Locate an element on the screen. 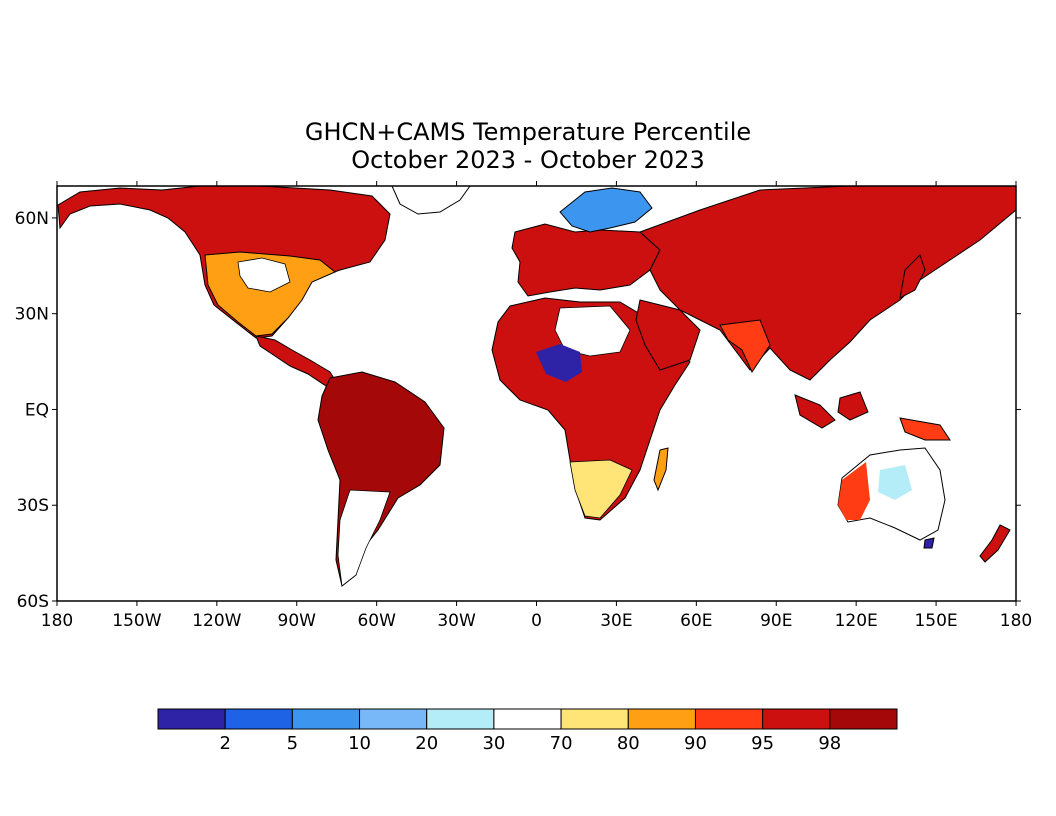 This screenshot has width=1056, height=816. cold-anomaly-africa is located at coordinates (559, 363).